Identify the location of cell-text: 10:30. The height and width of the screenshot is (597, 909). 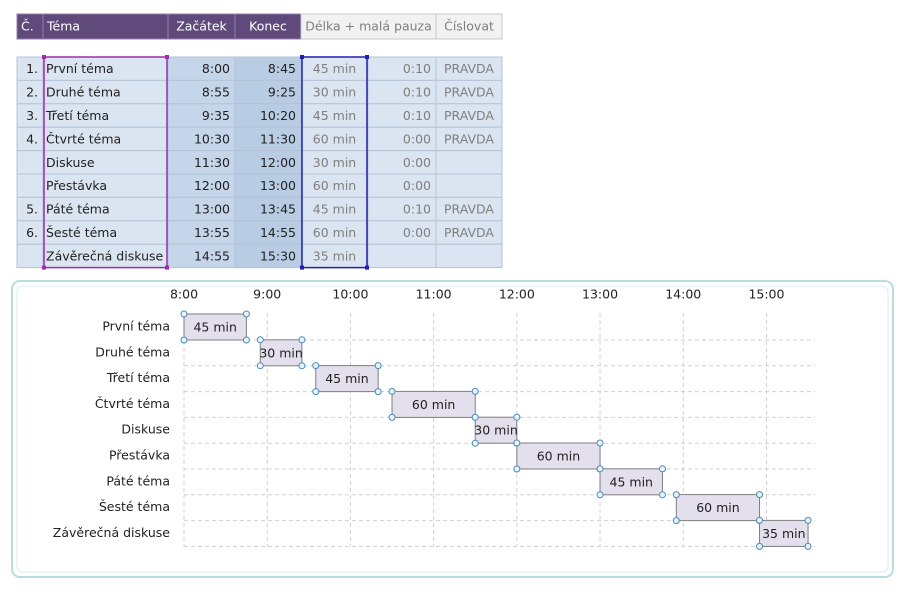
(212, 138).